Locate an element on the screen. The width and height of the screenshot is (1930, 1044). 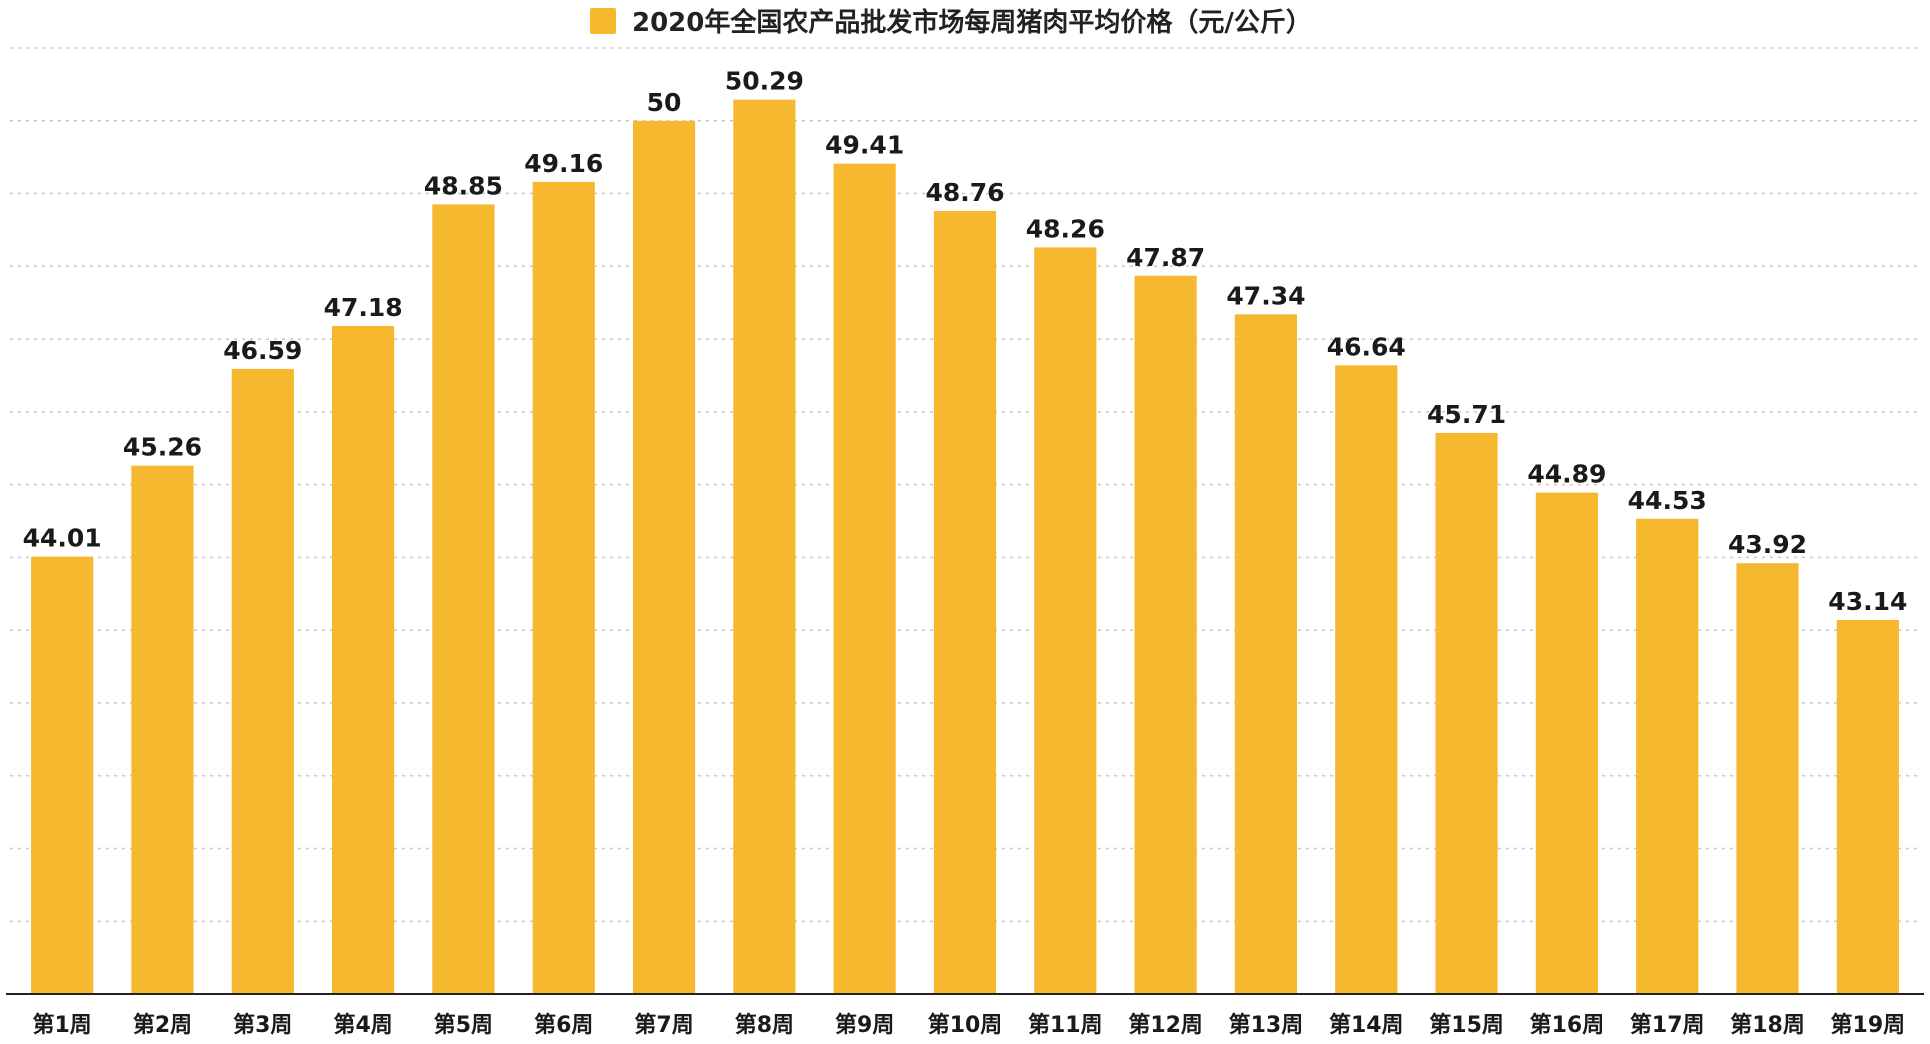
legend: 2020年全国农产品批发市场每周猪肉平均价格（元/公斤） is located at coordinates (951, 22).